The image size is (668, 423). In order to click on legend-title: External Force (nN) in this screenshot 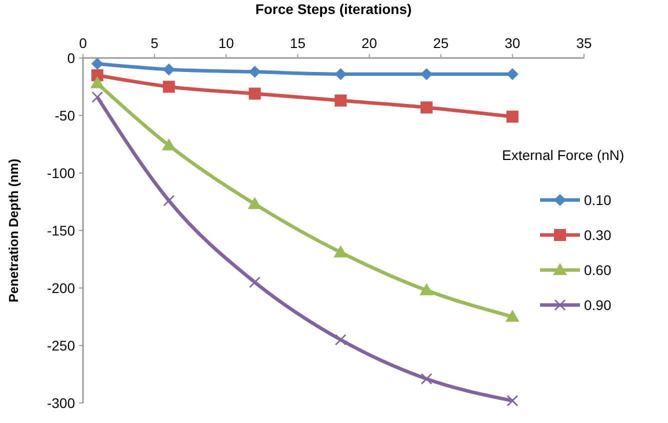, I will do `click(563, 155)`.